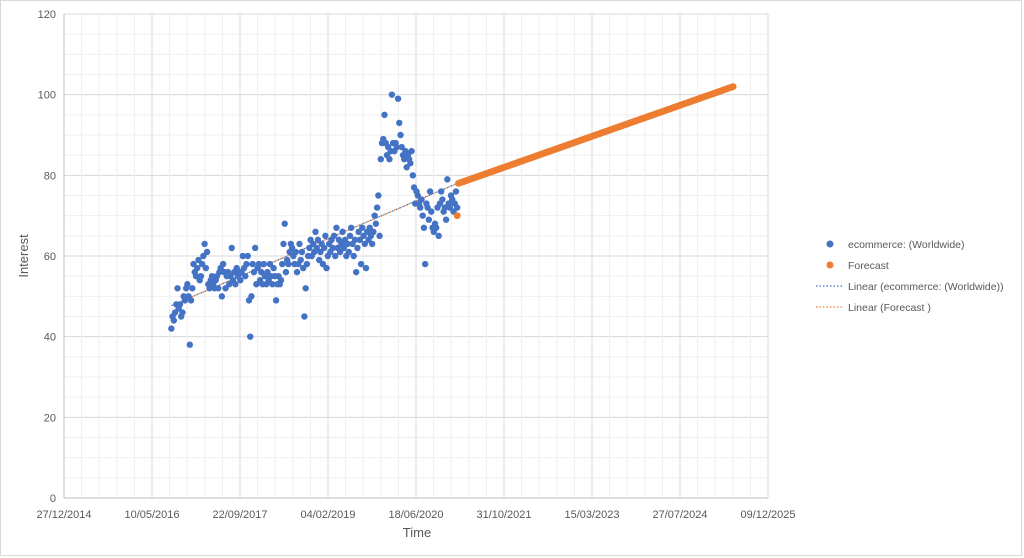 This screenshot has height=558, width=1024. I want to click on y-tick-label: 100, so click(47, 96).